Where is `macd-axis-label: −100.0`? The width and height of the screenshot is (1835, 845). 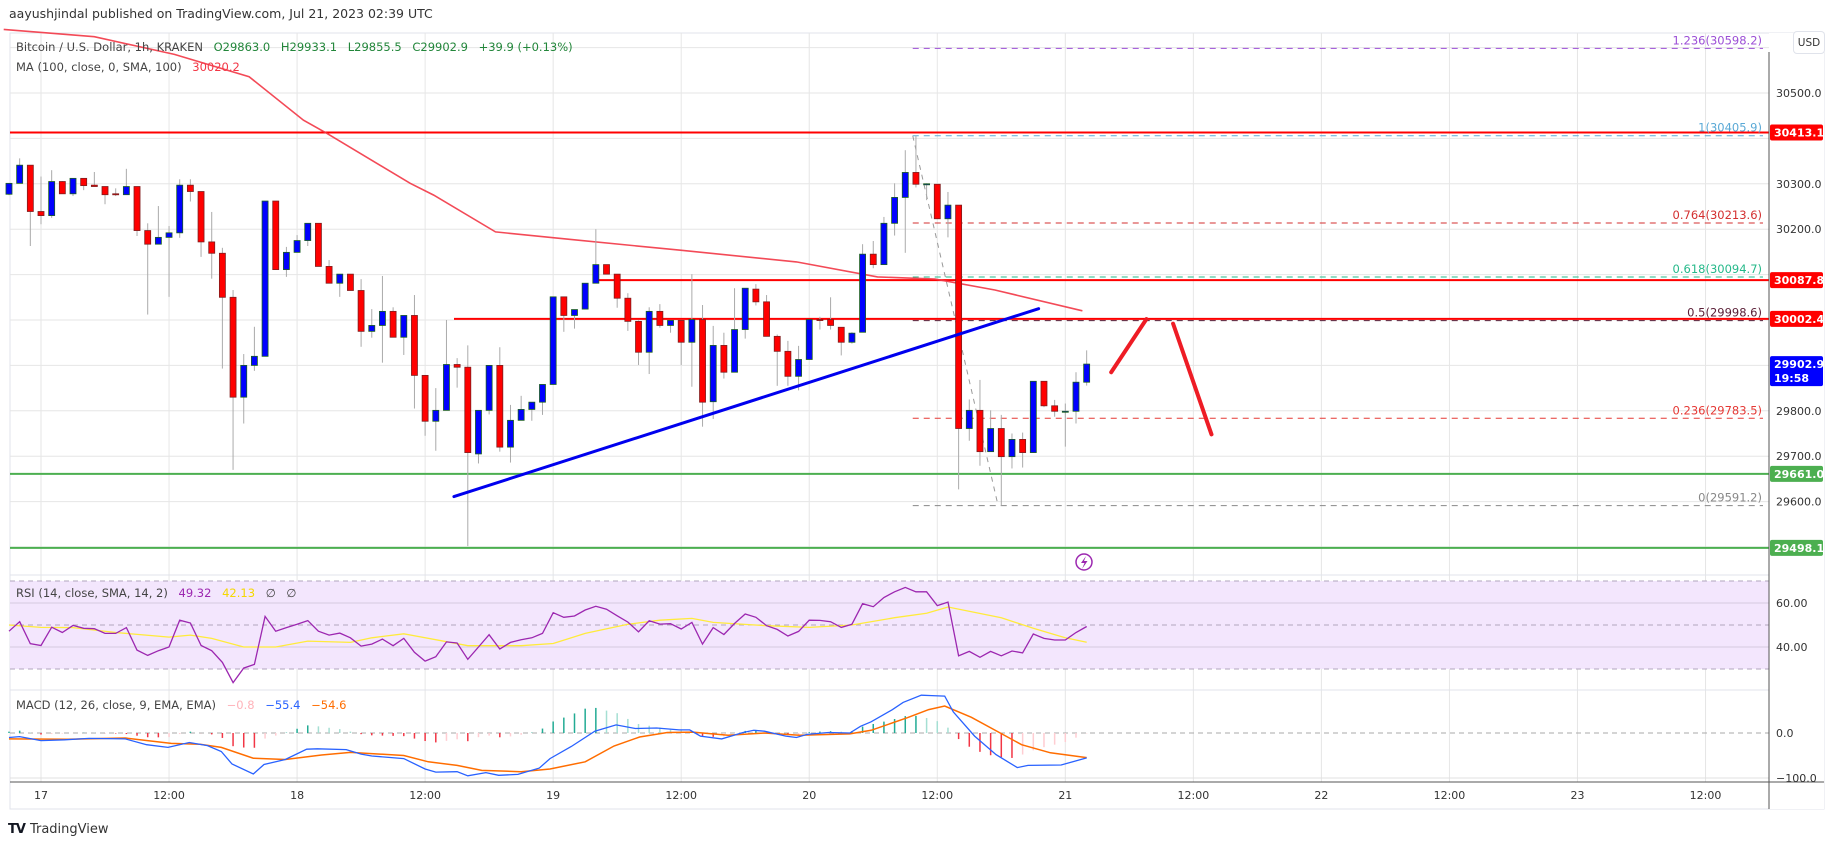
macd-axis-label: −100.0 is located at coordinates (1796, 778).